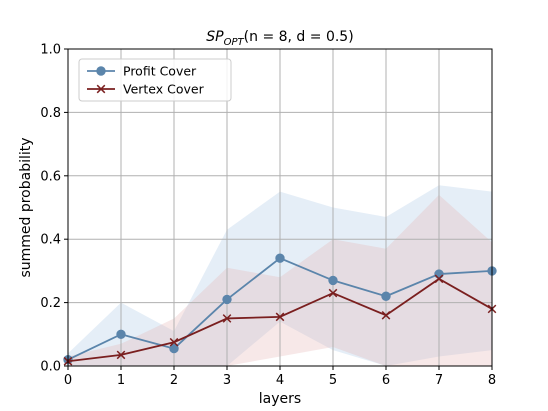  Describe the element at coordinates (121, 380) in the screenshot. I see `x-tick-label: 1` at that location.